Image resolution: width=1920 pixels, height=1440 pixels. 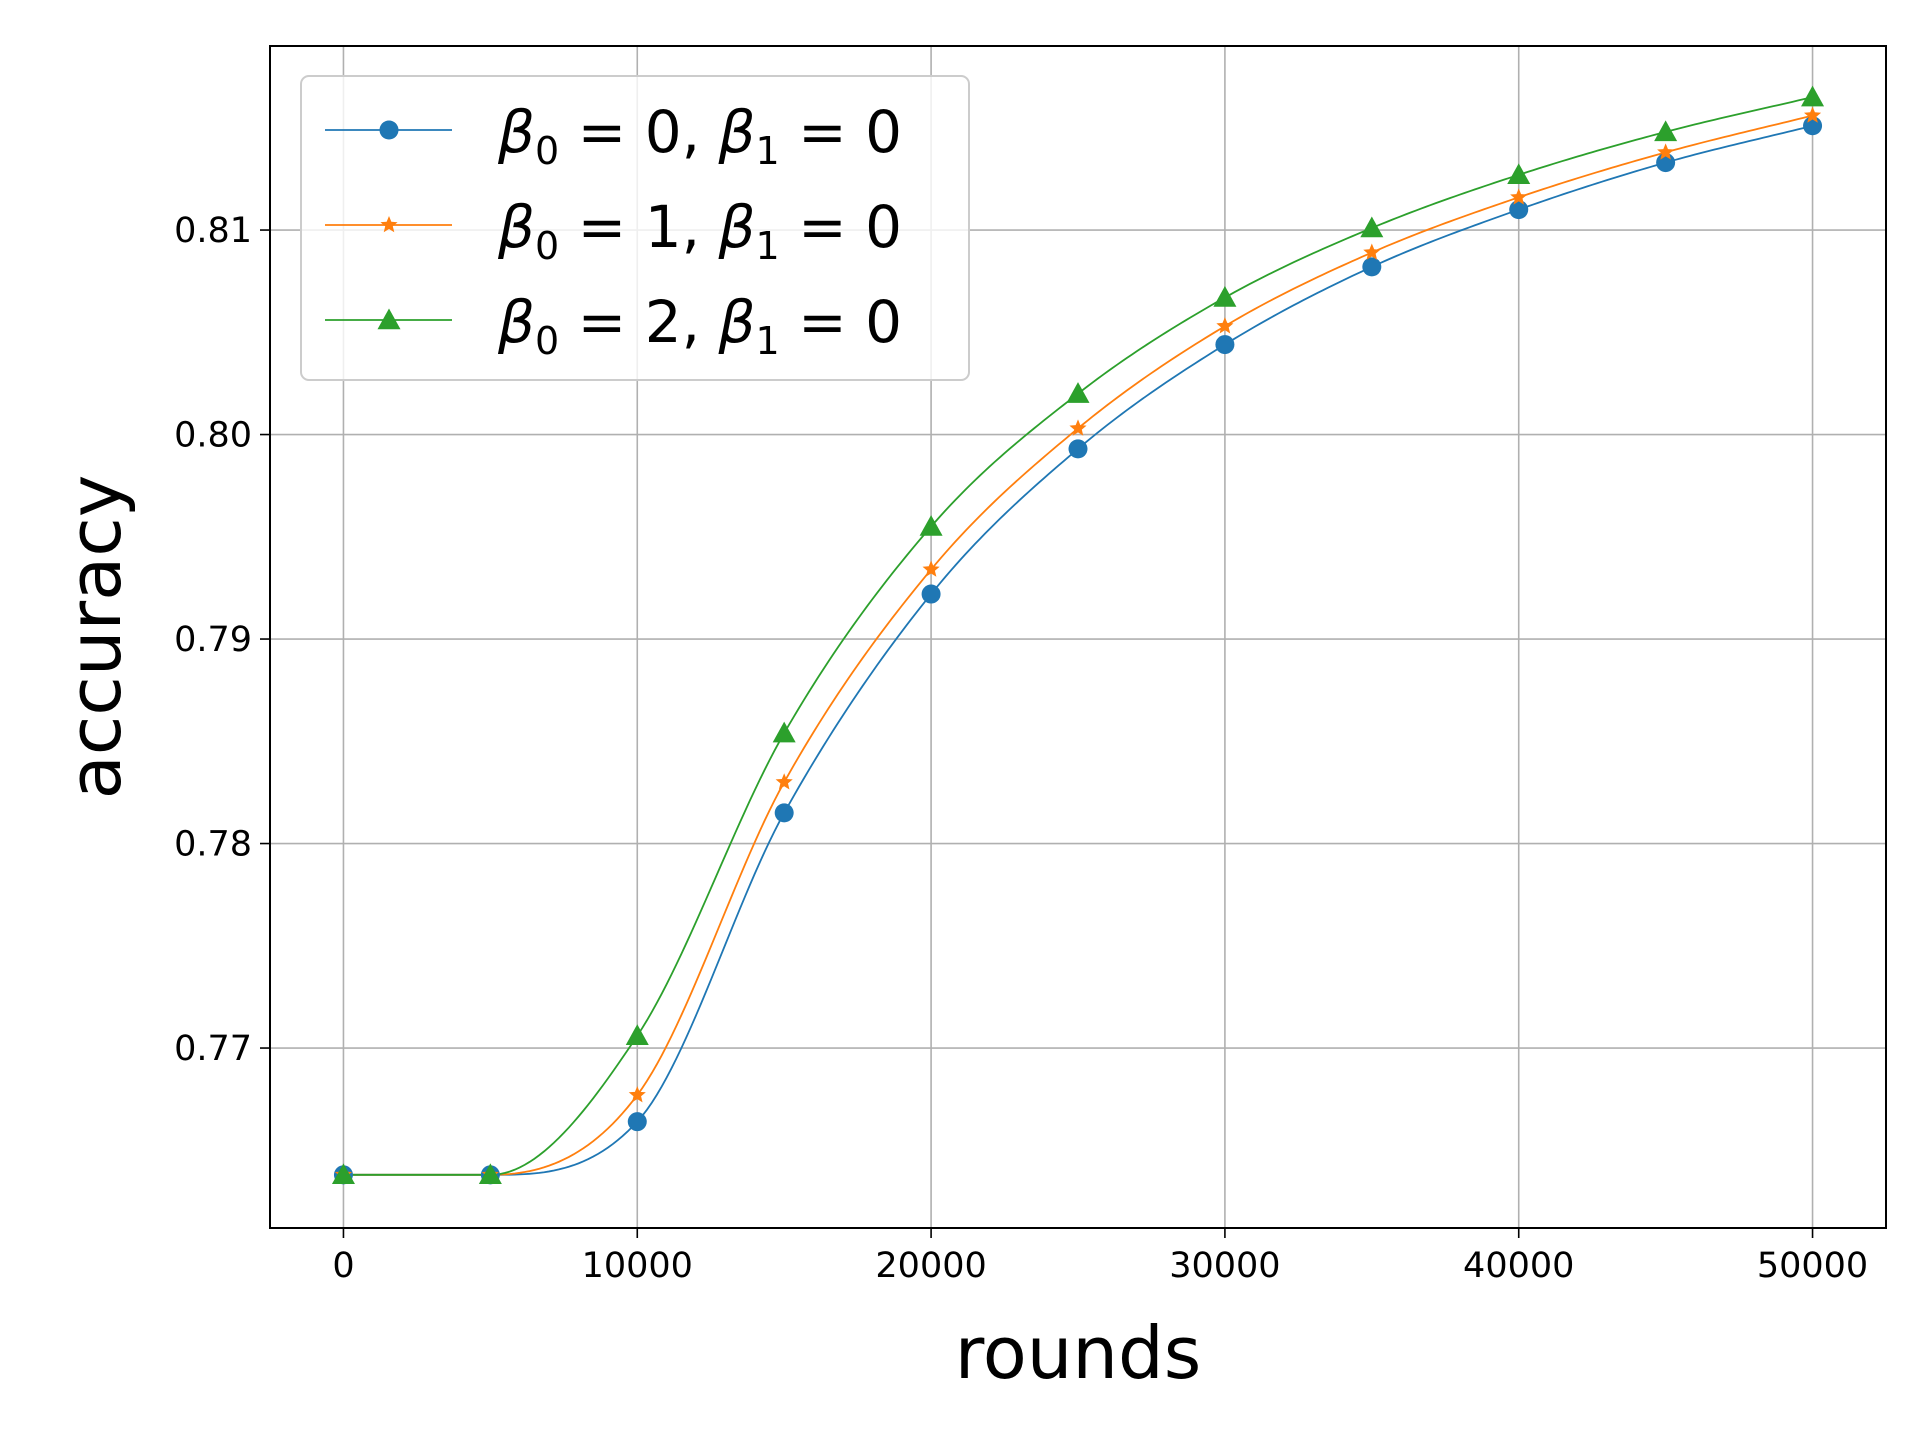 I want to click on y-axis: 0.77 0.78 0.79 0.80 0.81, so click(x=222, y=640).